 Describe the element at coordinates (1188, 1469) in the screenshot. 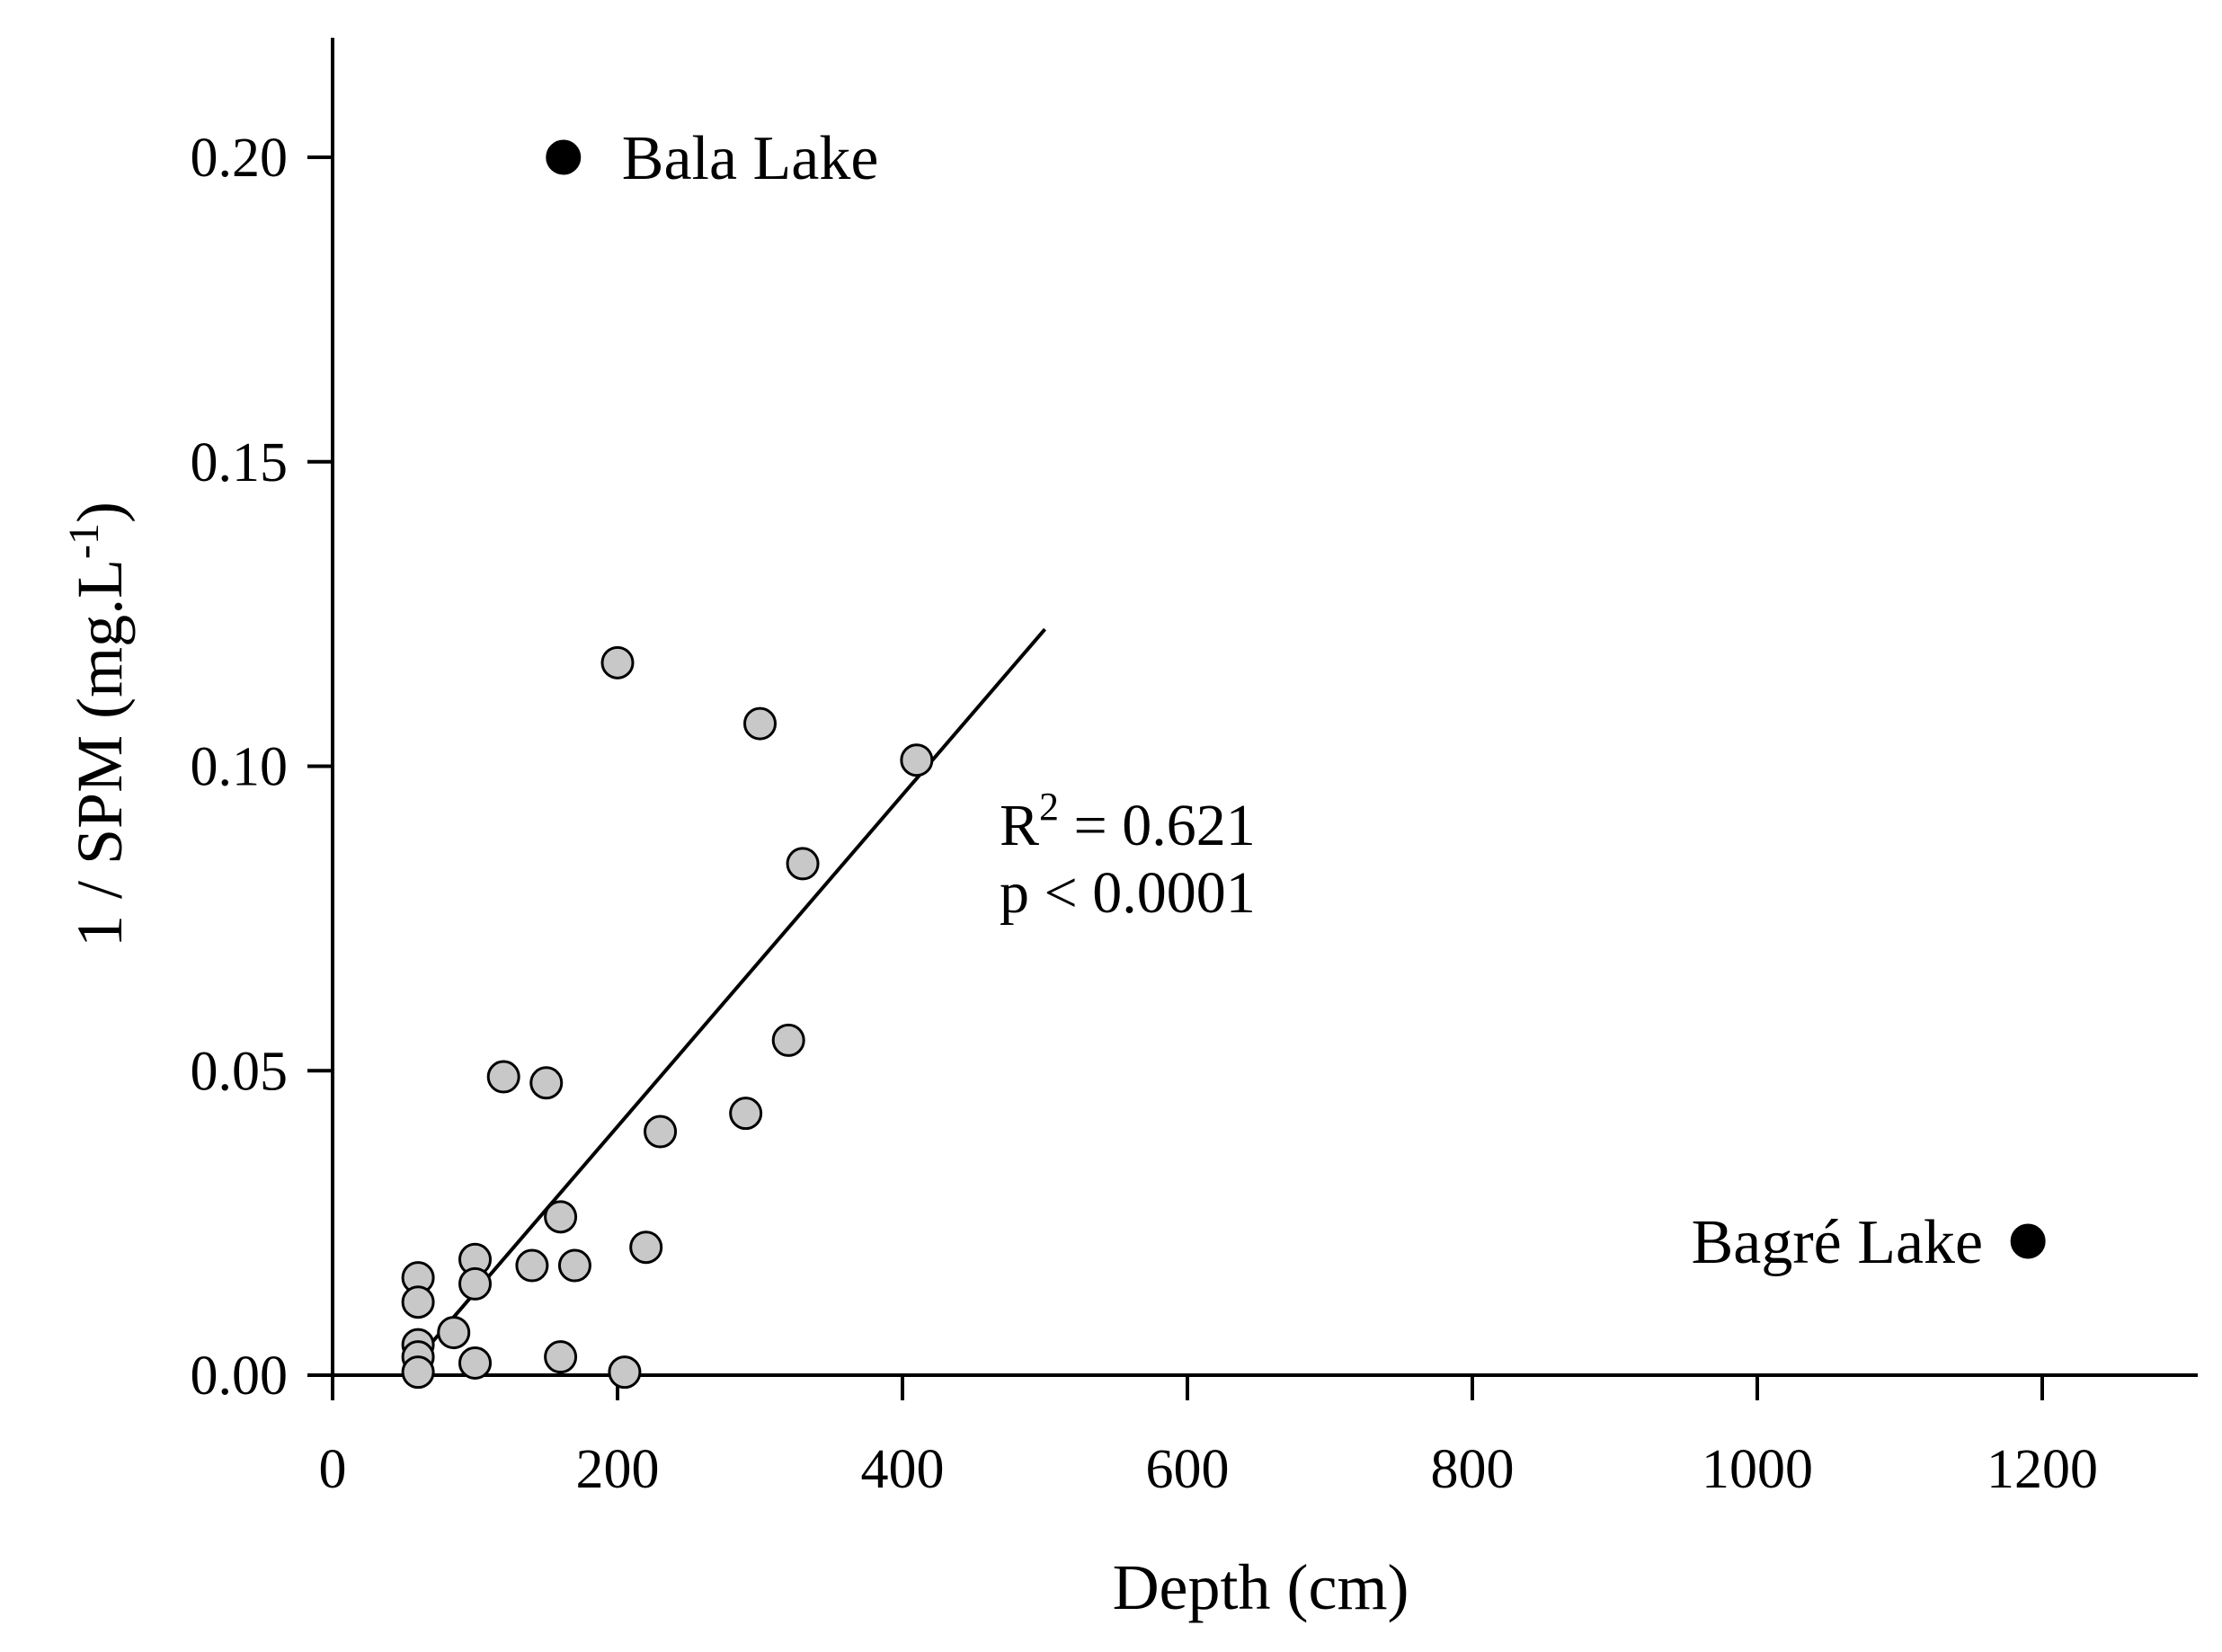

I see `x-tick-label: 600` at that location.